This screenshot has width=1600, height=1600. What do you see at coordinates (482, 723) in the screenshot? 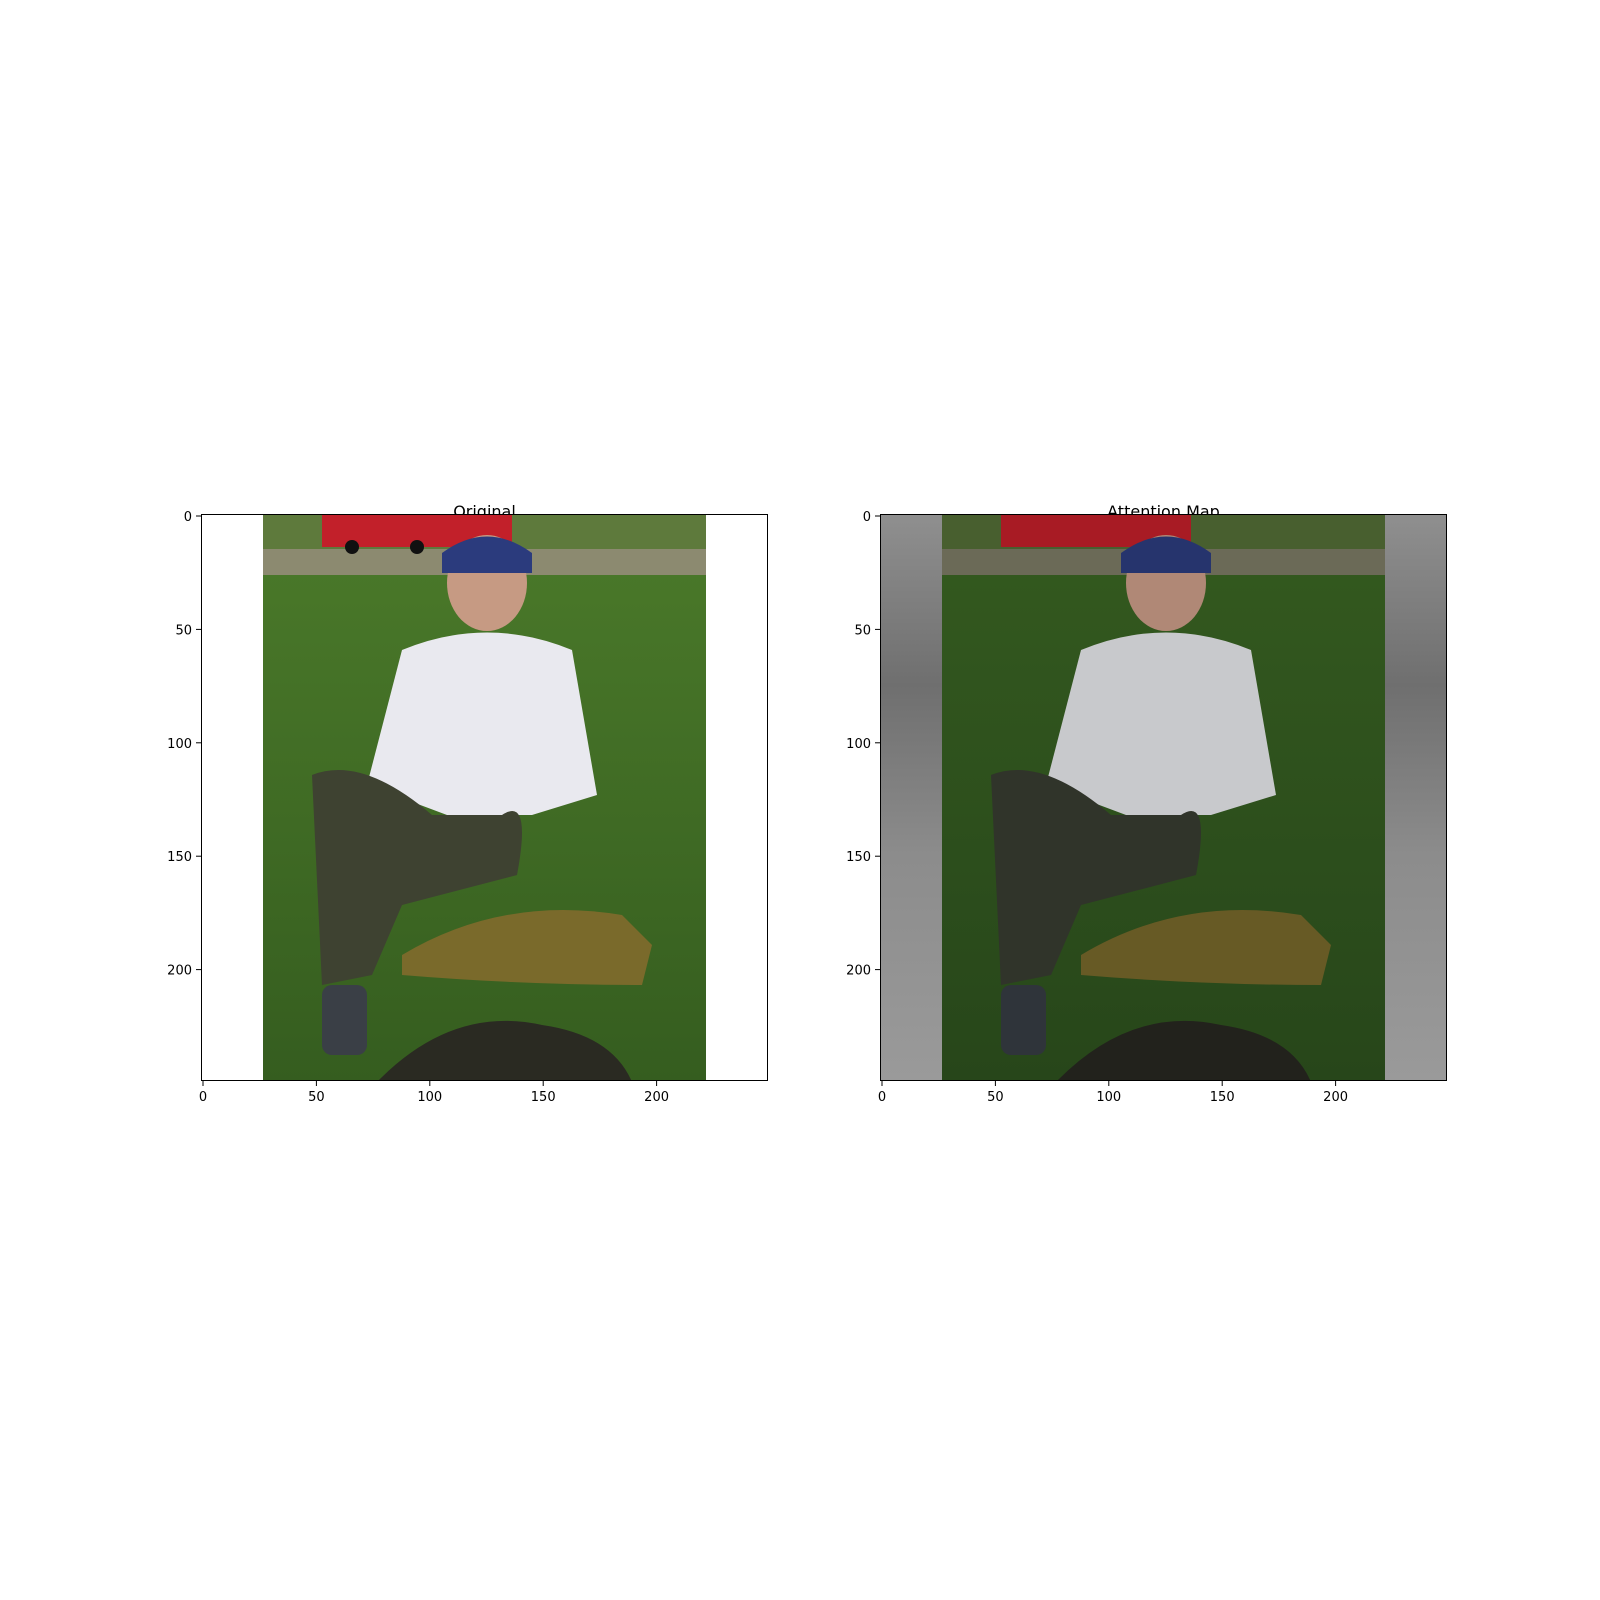
I see `shirt` at bounding box center [482, 723].